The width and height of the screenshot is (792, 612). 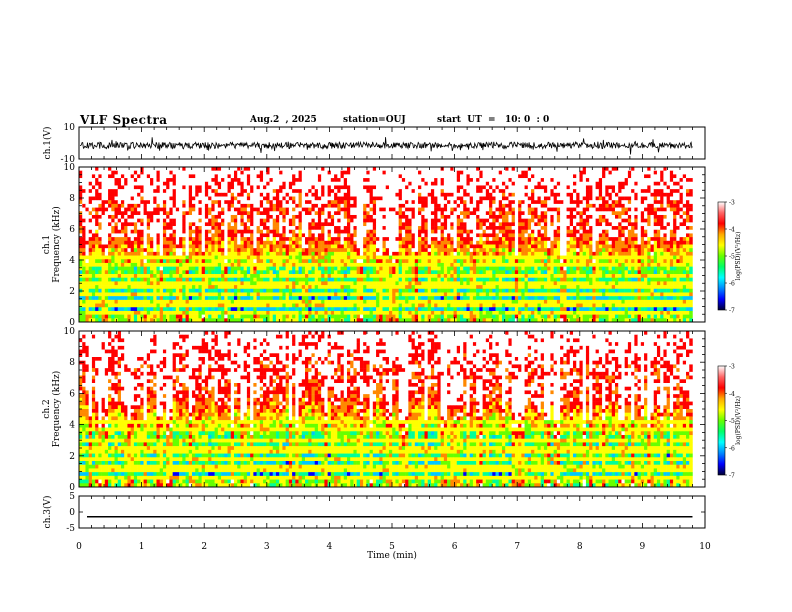 What do you see at coordinates (72, 497) in the screenshot?
I see `y-tick-label: 5` at bounding box center [72, 497].